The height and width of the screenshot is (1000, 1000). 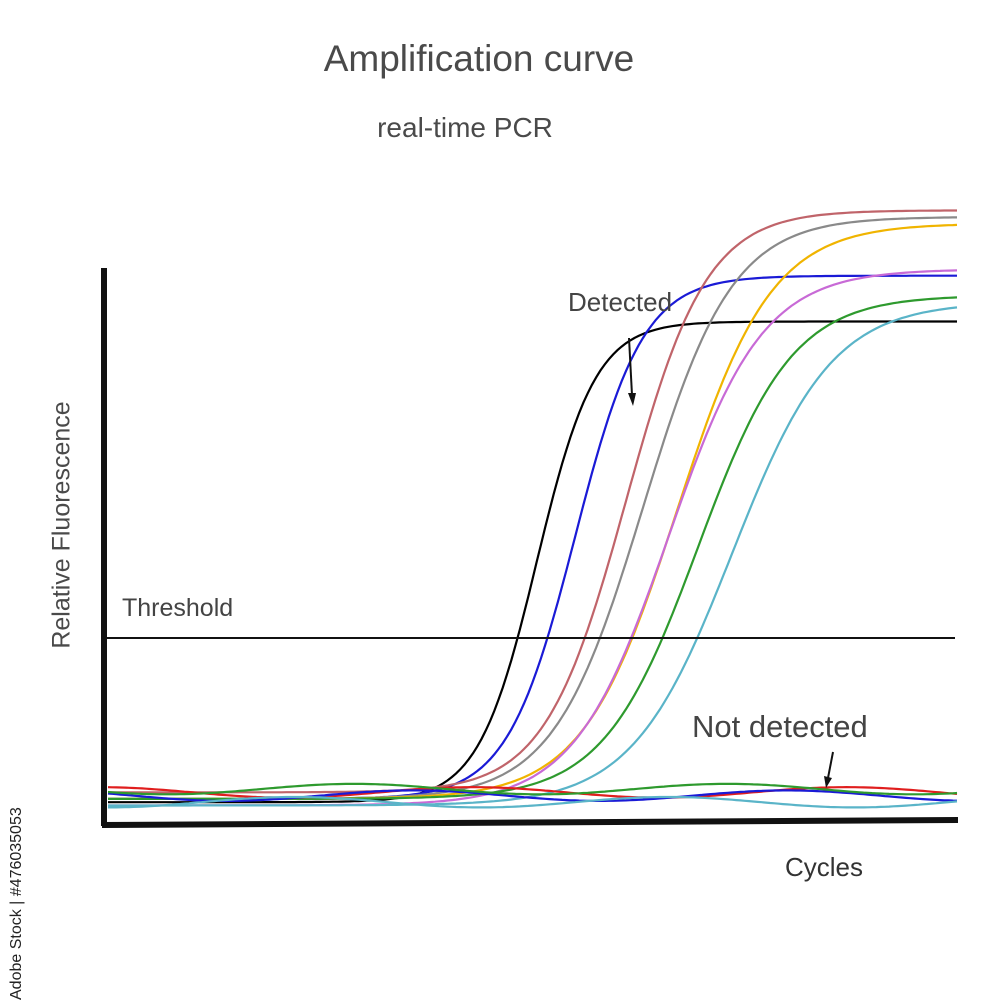 What do you see at coordinates (780, 726) in the screenshot?
I see `not-detected-label: Not detected` at bounding box center [780, 726].